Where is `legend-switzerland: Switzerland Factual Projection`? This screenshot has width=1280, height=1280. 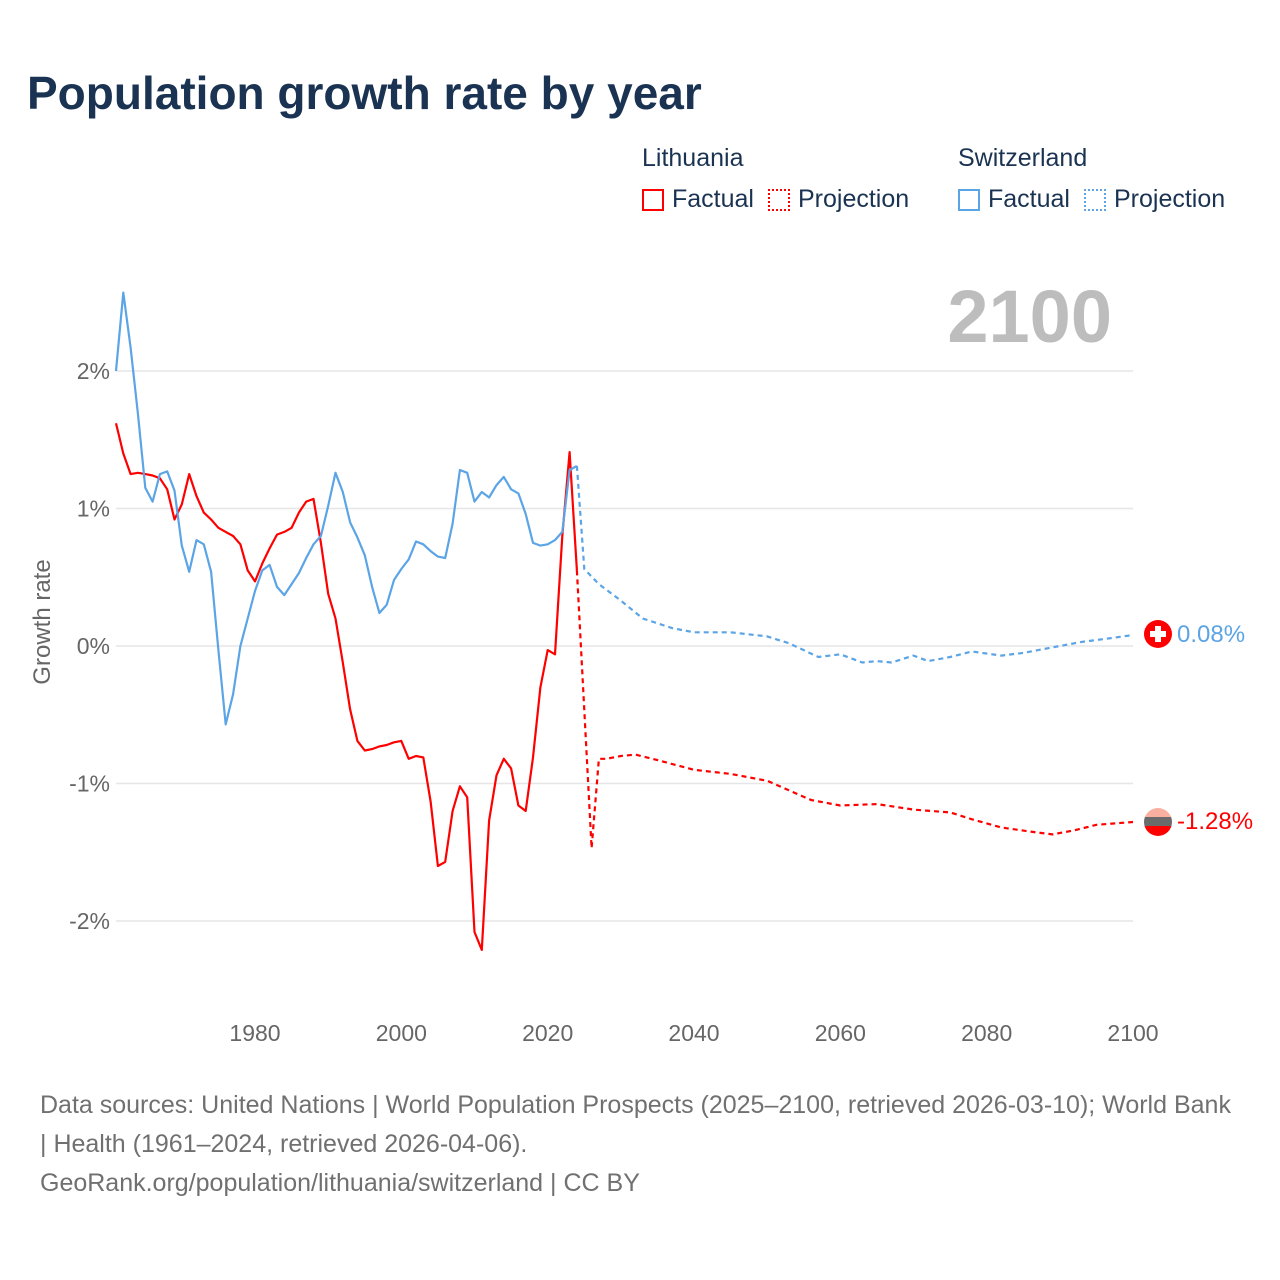
legend-switzerland: Switzerland Factual Projection is located at coordinates (1091, 179).